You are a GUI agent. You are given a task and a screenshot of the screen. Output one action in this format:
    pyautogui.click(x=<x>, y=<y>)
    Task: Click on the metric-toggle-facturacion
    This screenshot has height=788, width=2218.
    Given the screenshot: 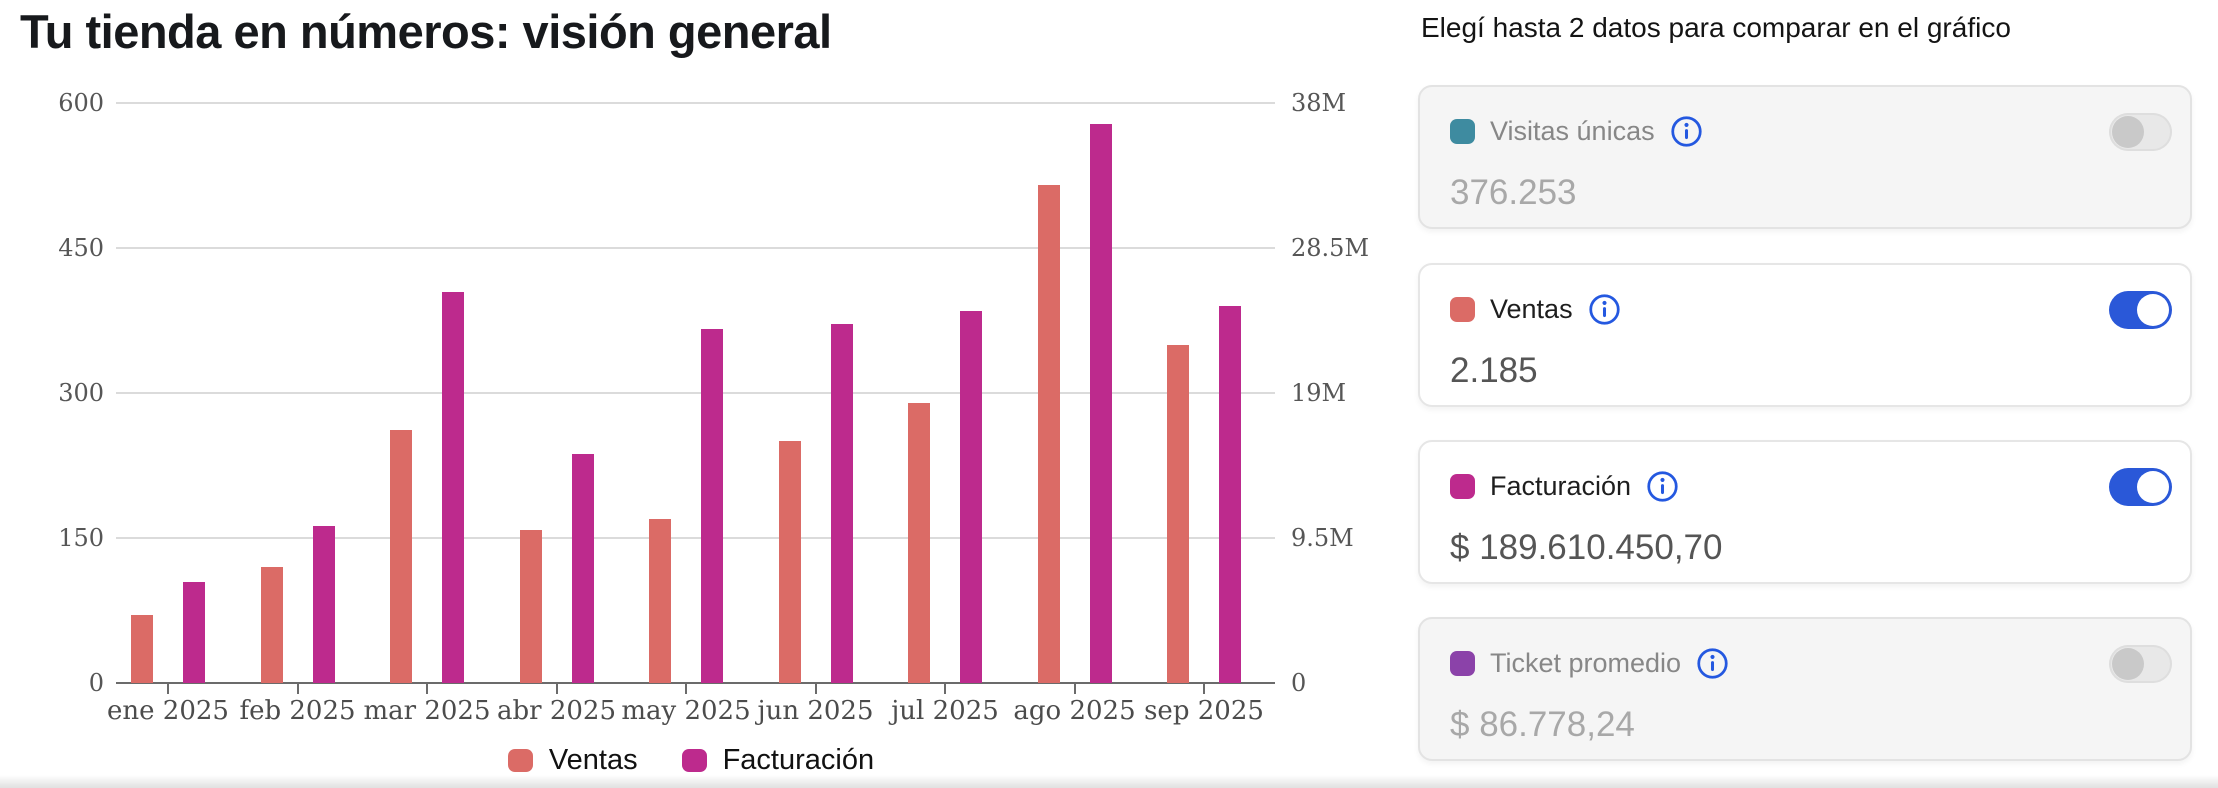 What is the action you would take?
    pyautogui.click(x=2140, y=487)
    